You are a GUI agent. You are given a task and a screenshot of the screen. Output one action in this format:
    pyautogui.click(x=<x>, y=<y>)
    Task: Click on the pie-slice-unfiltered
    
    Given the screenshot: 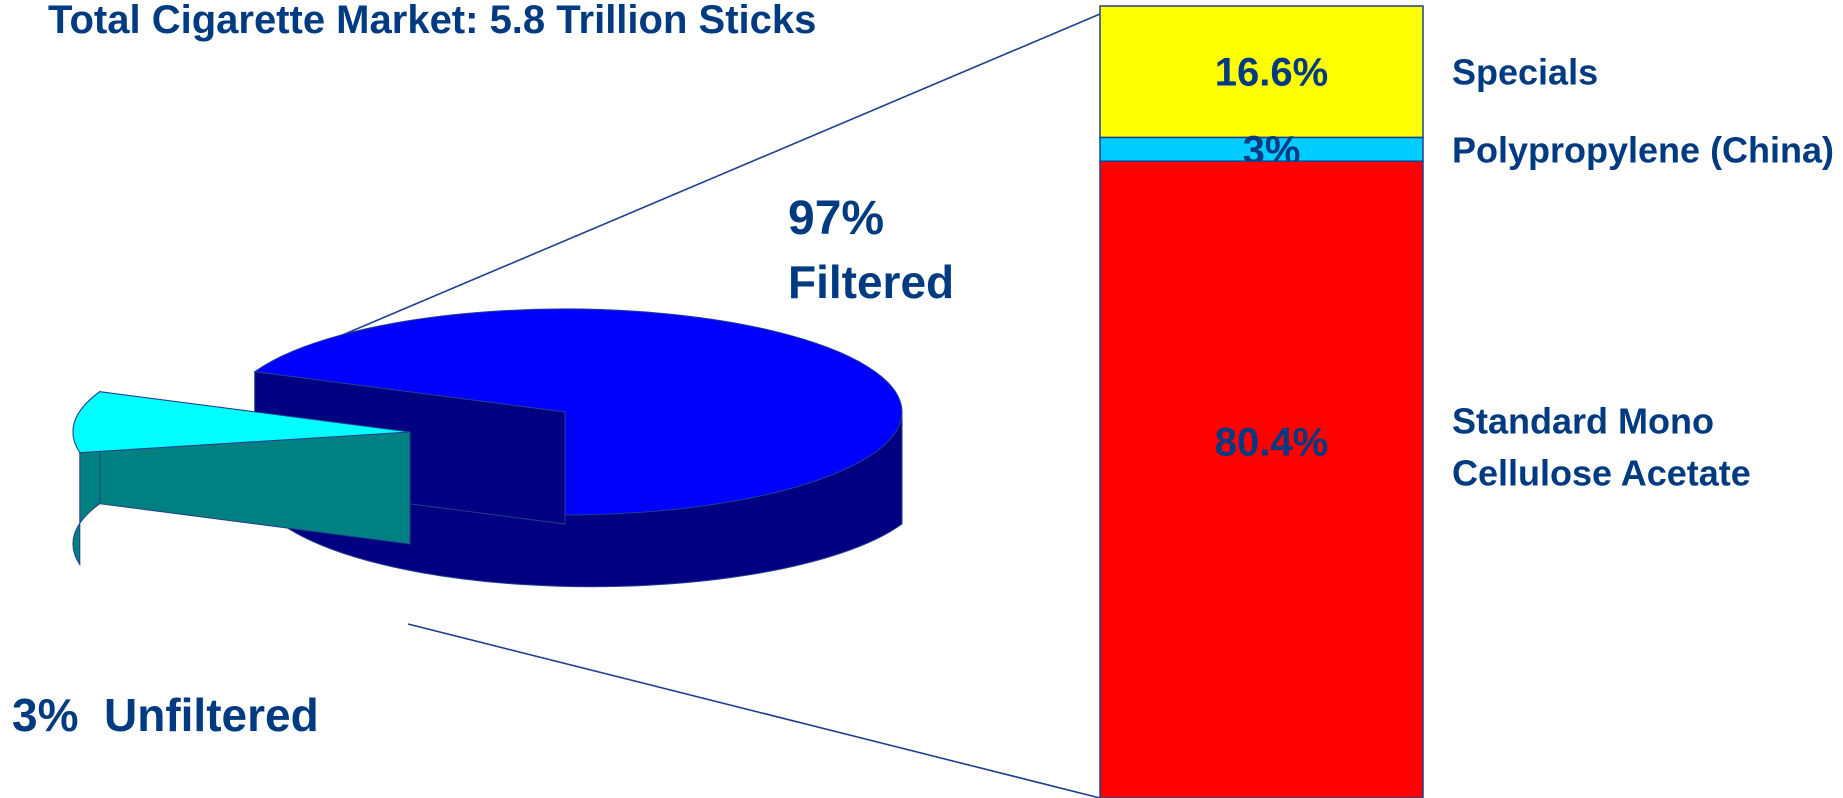 What is the action you would take?
    pyautogui.click(x=241, y=422)
    